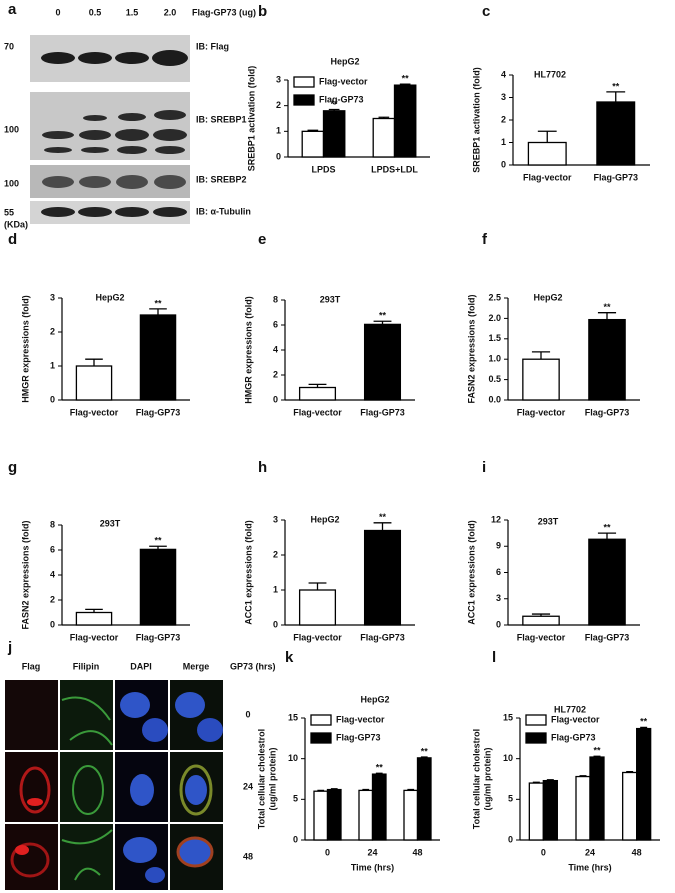 The image size is (675, 893). I want to click on panel-label: l, so click(494, 657).